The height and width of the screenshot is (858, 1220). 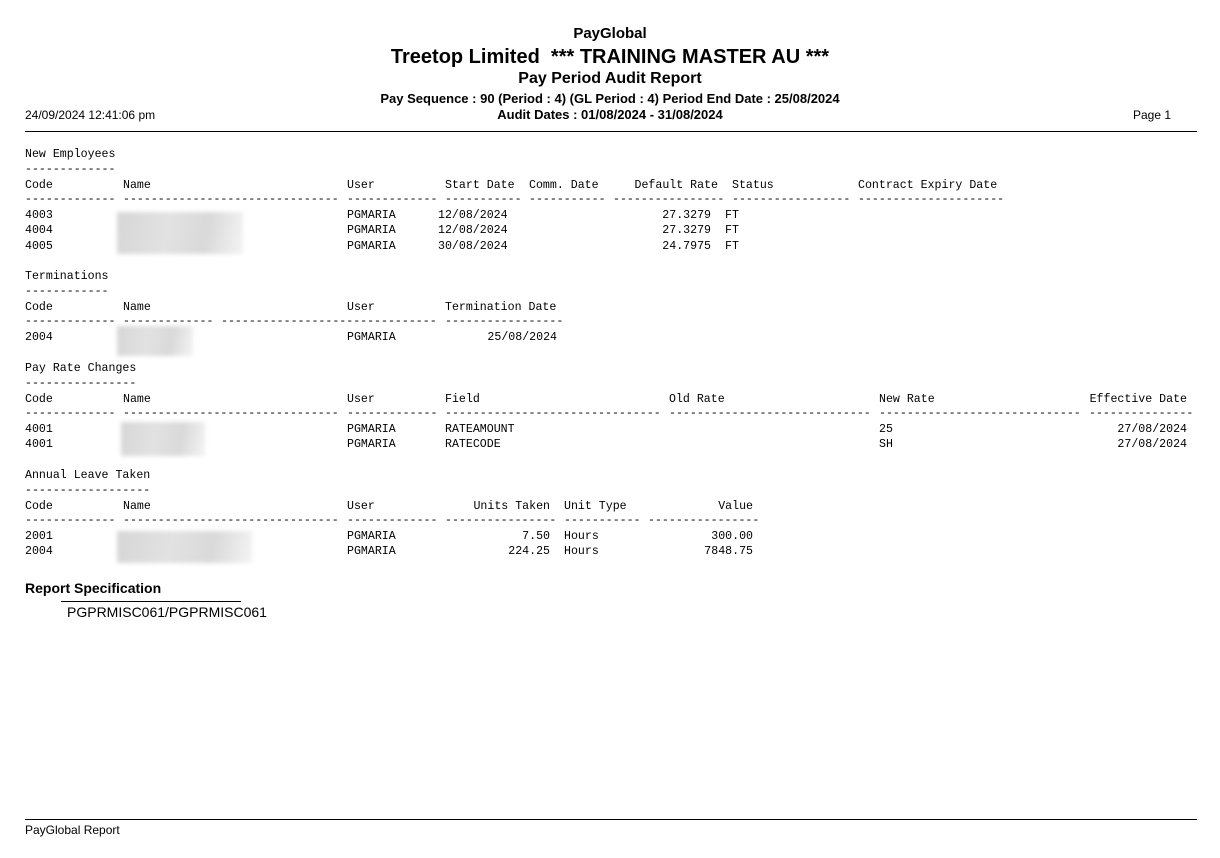 I want to click on table-cell: 25, so click(x=886, y=429).